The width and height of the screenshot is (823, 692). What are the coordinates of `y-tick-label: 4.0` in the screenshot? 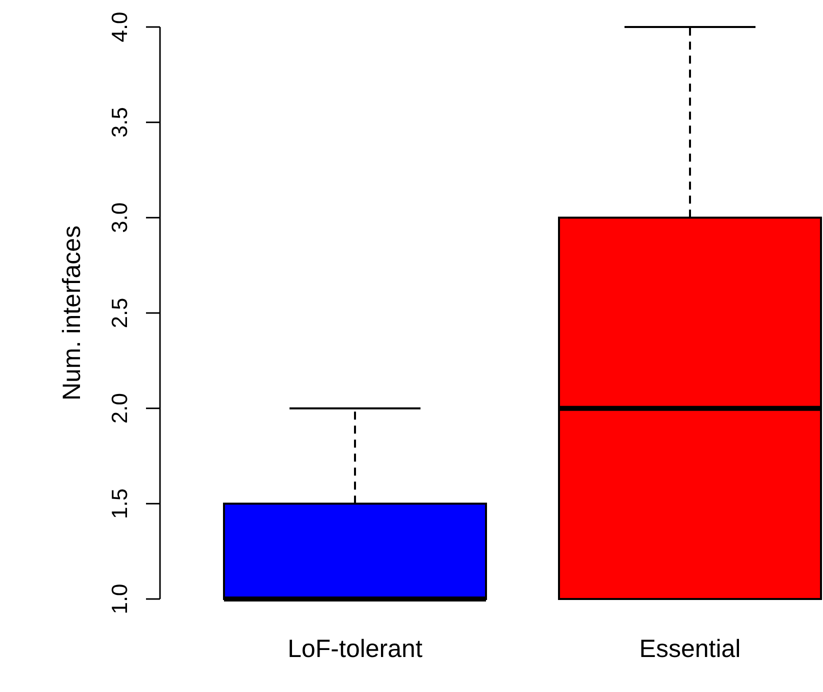 It's located at (119, 27).